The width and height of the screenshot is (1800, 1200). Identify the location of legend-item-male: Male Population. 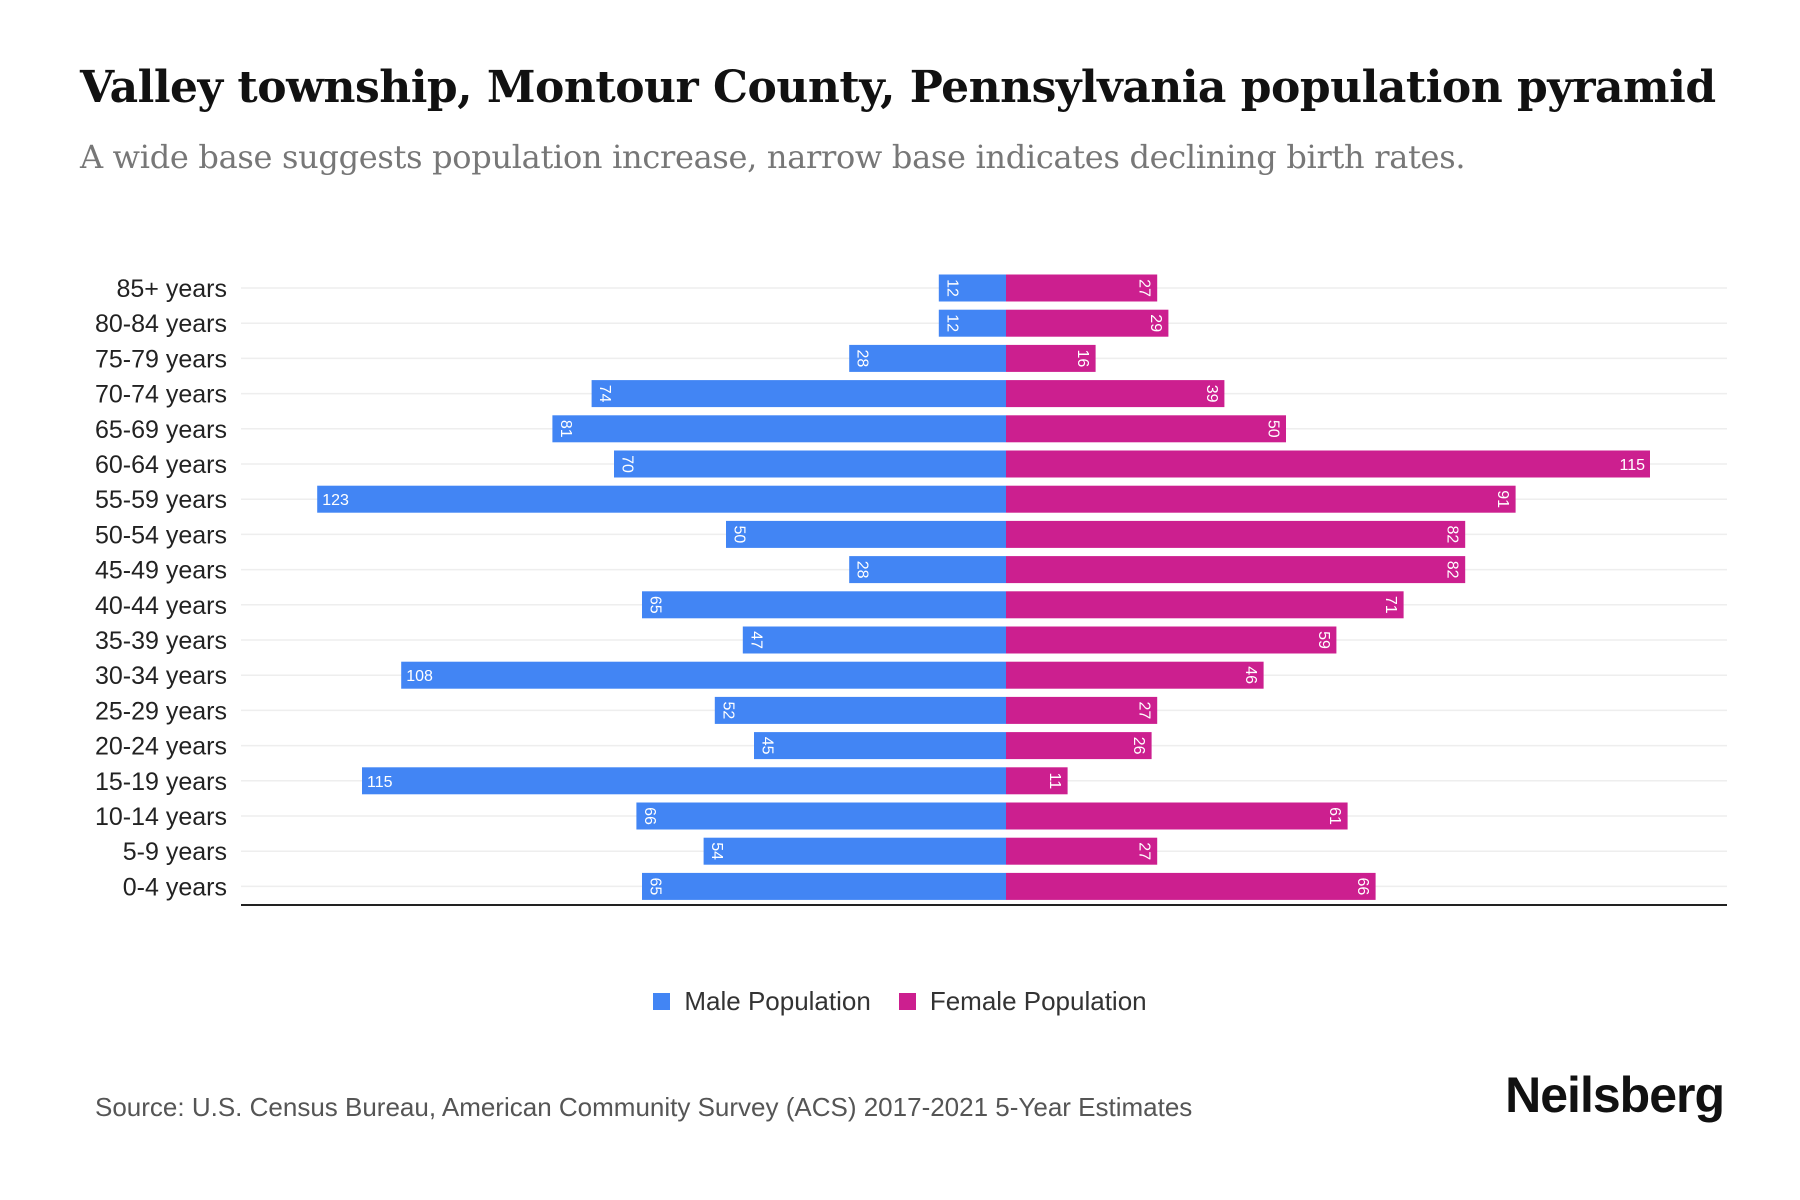
(762, 1001).